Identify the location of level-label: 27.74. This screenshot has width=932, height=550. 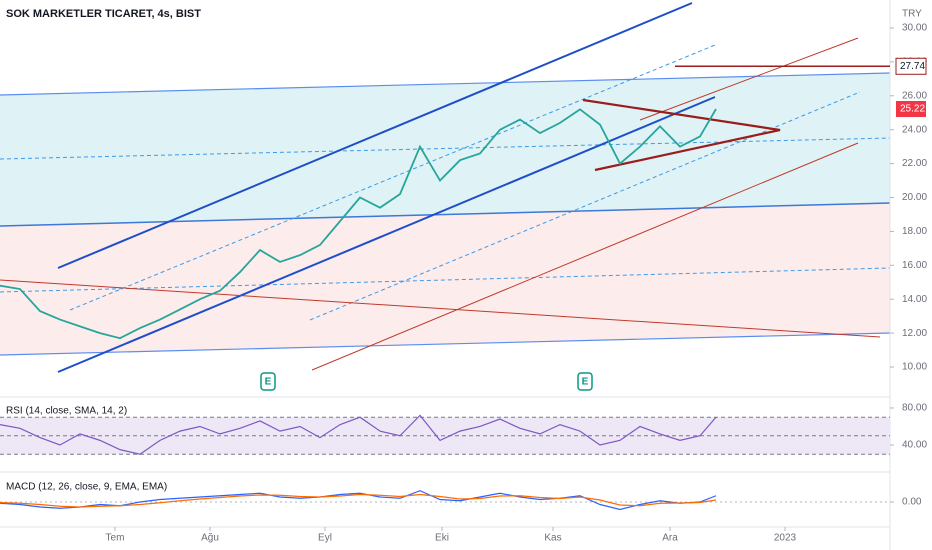
(912, 66).